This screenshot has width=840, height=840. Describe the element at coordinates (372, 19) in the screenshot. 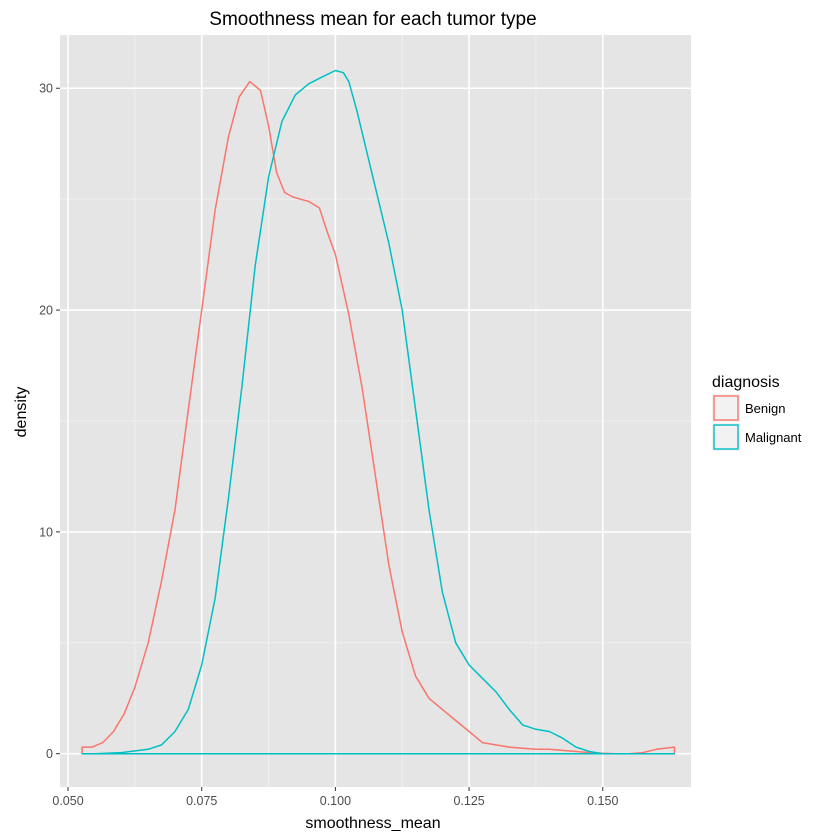

I see `chart-title: Smoothness mean for each tumor type` at that location.